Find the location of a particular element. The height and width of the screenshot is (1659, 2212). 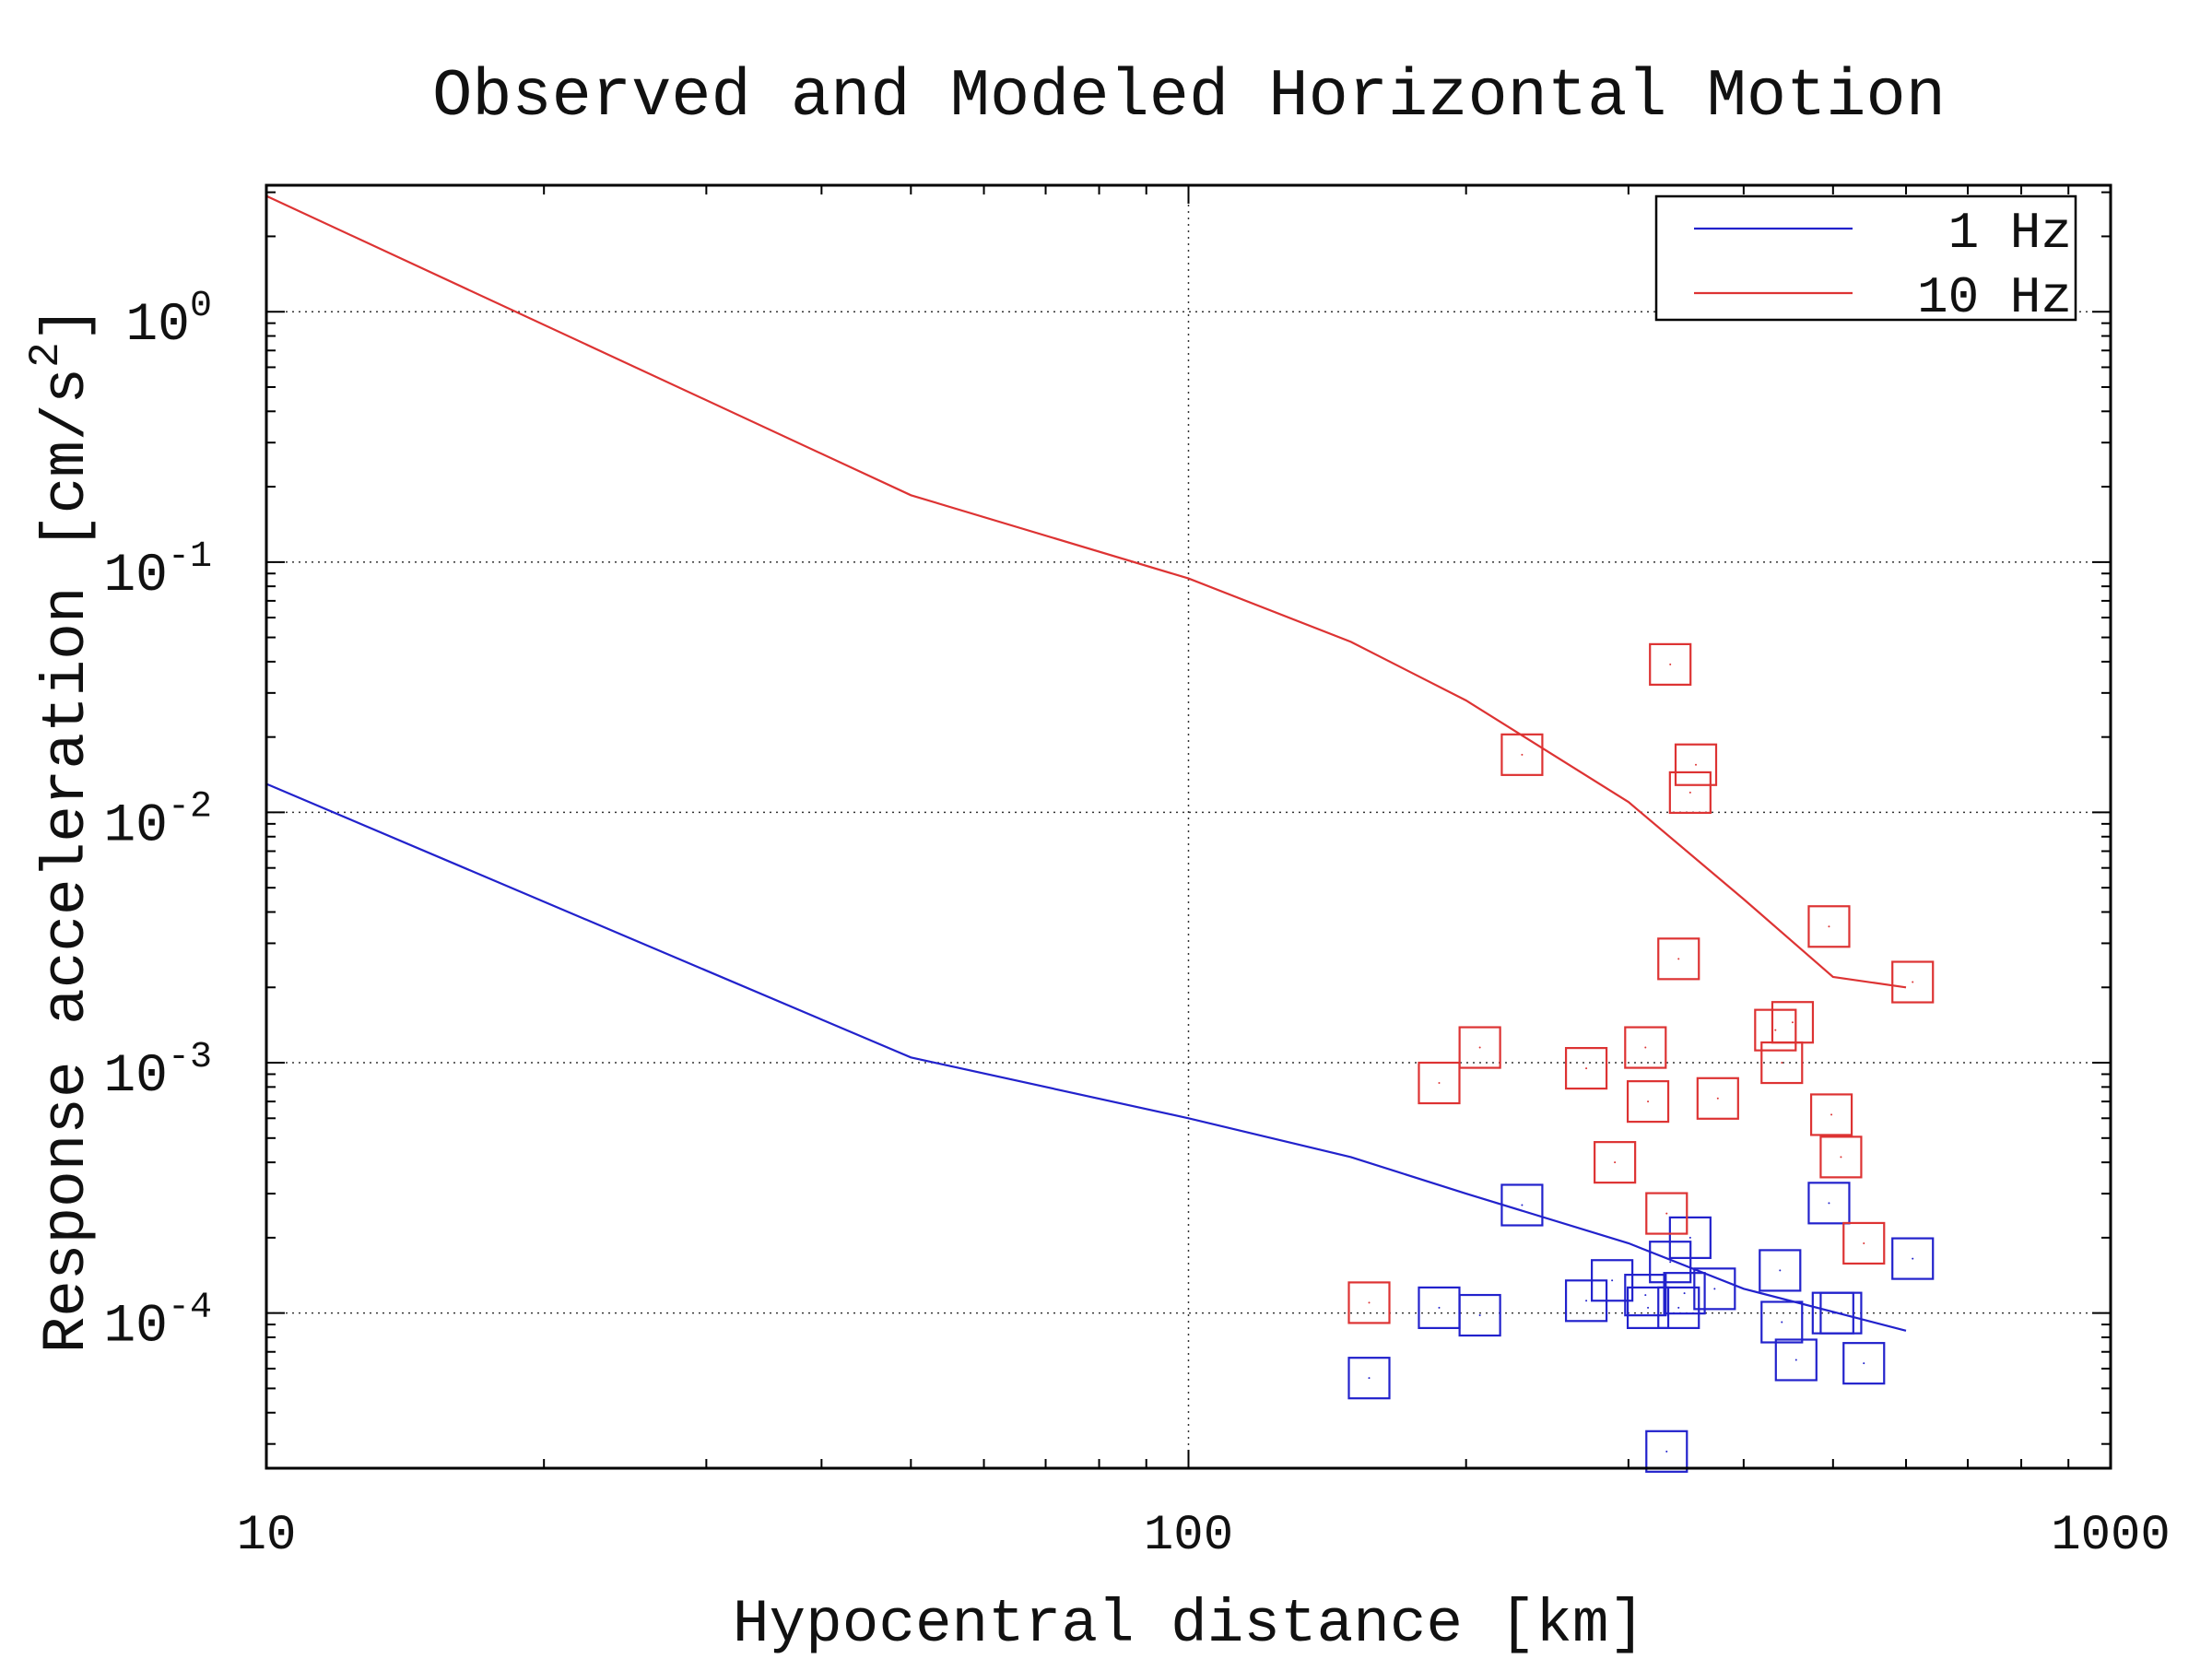

y-tick-label: 10⁰ is located at coordinates (168, 321).